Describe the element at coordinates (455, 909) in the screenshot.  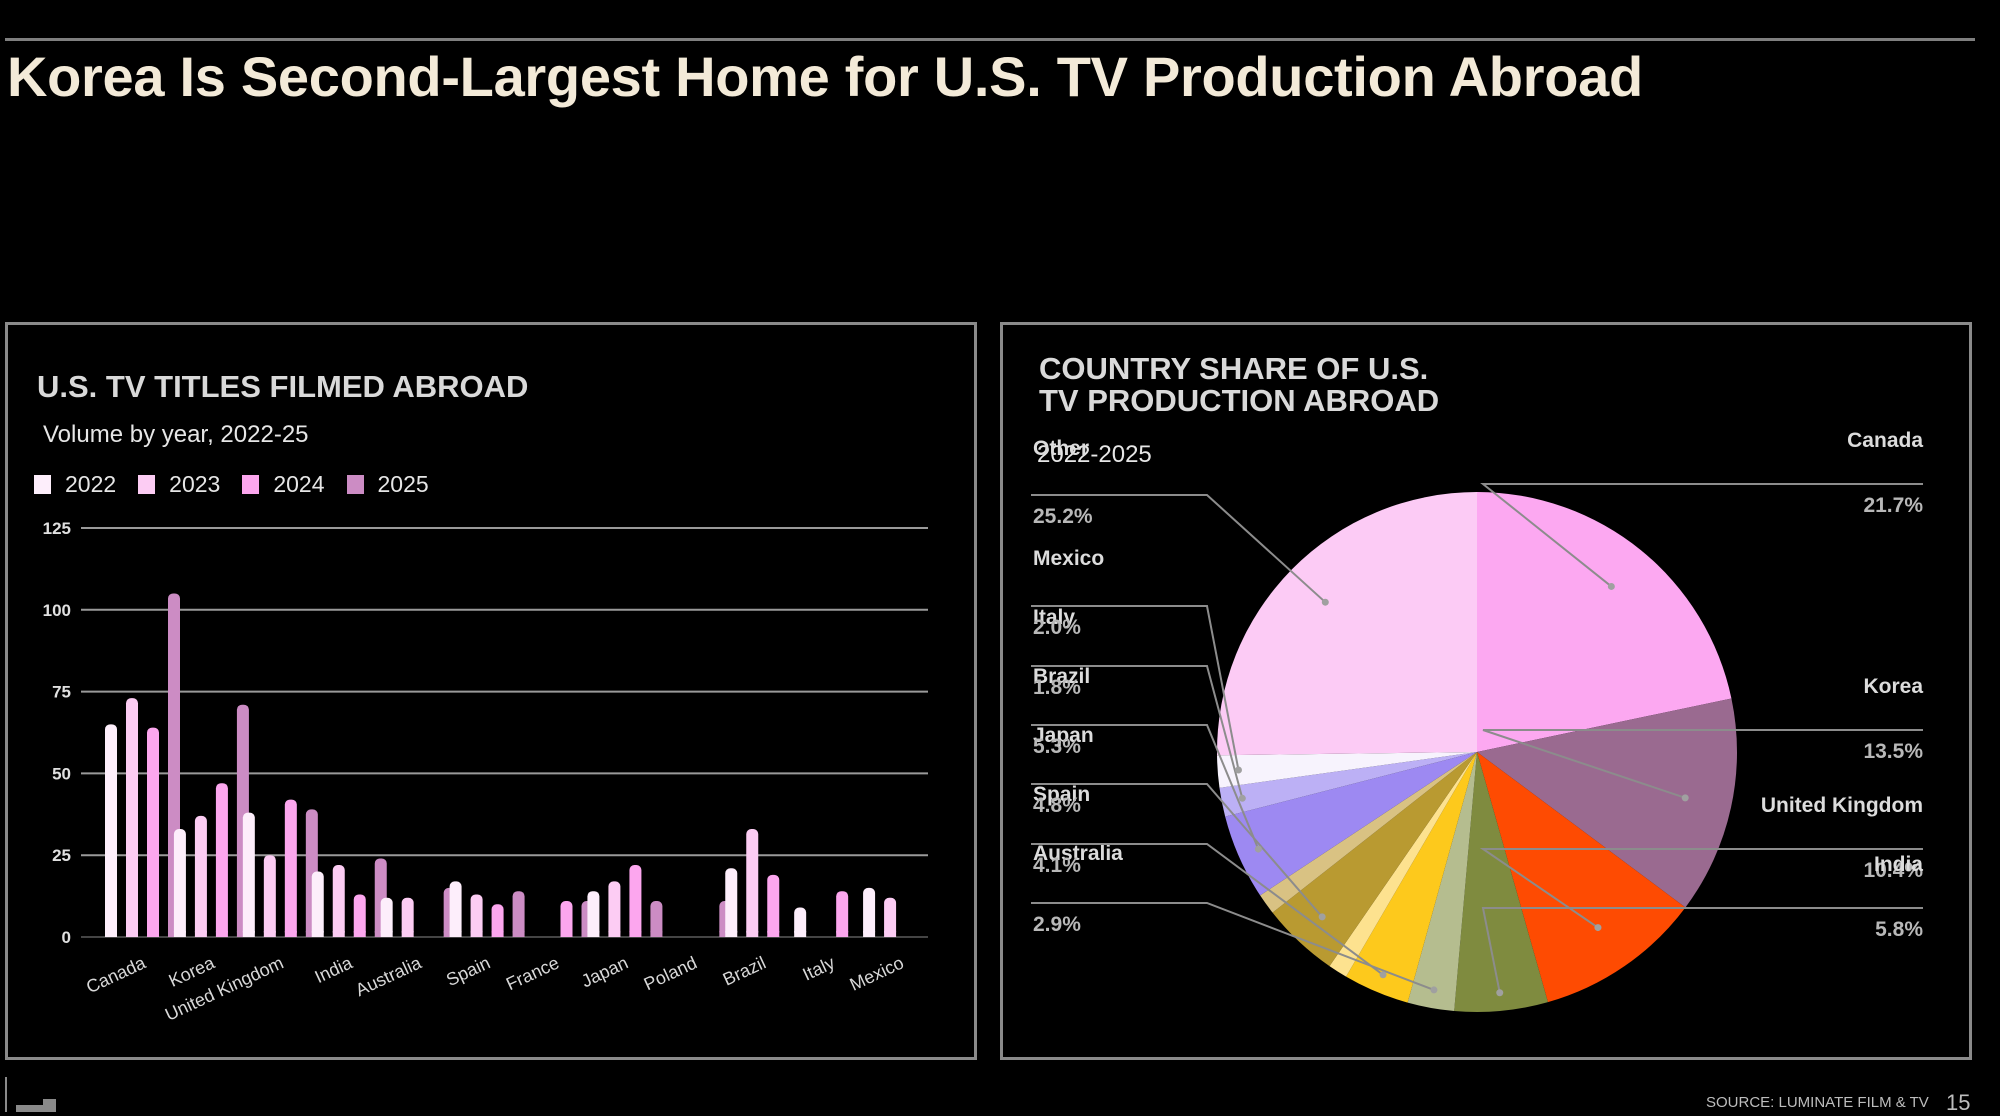
I see `bar-spain-2022` at that location.